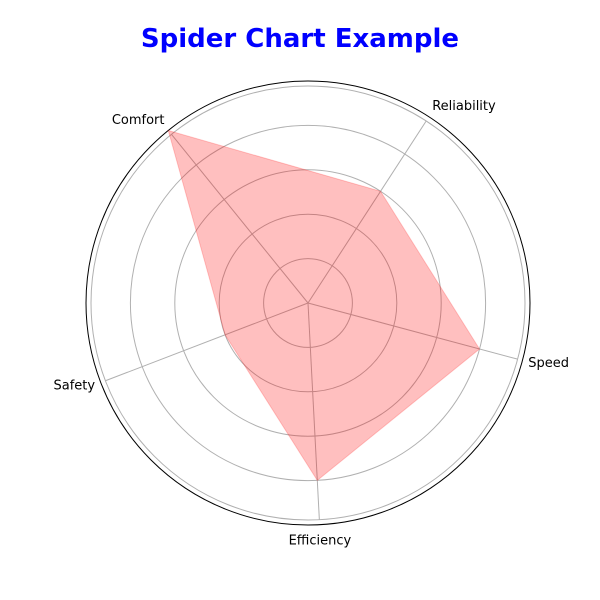 This screenshot has width=600, height=600. I want to click on axis-label-efficiency: Efficiency, so click(320, 541).